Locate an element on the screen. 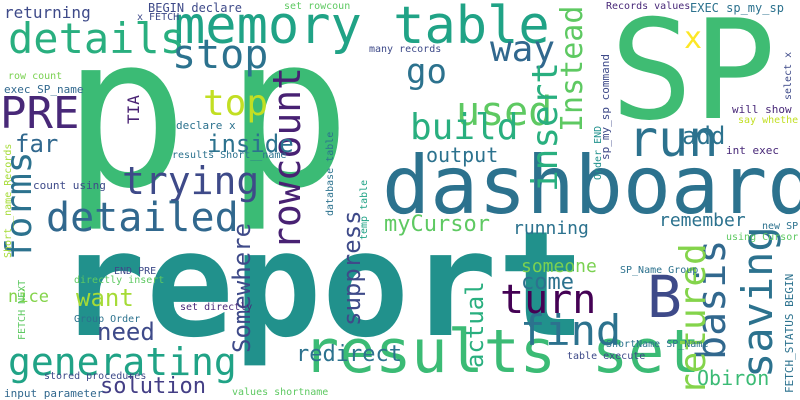 The image size is (800, 400). word-database-table: database table is located at coordinates (330, 173).